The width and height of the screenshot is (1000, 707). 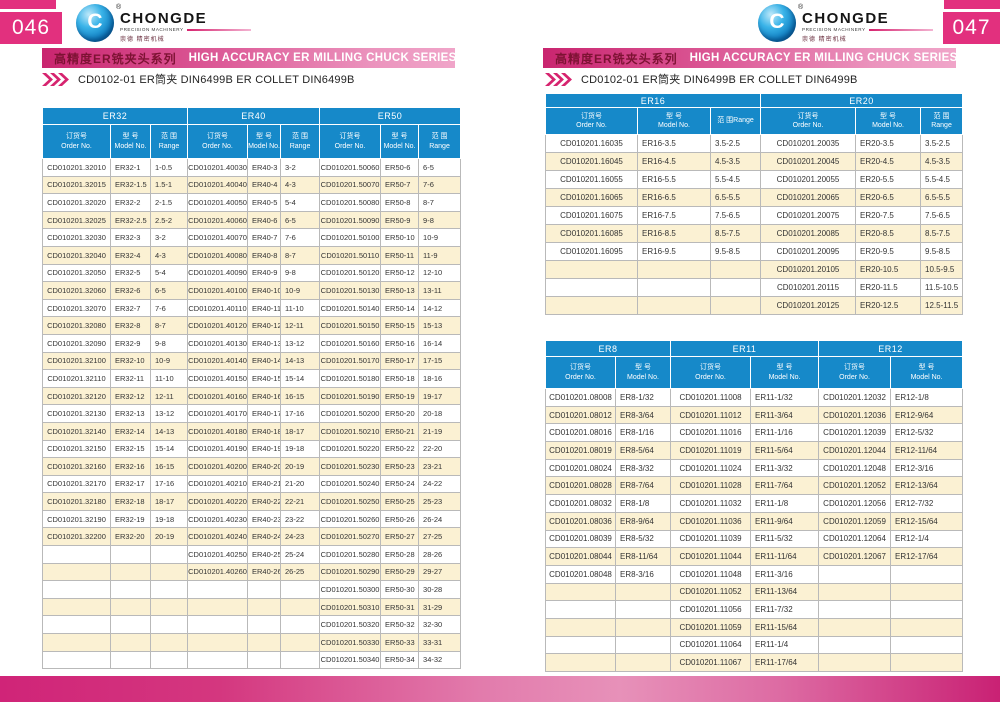 I want to click on model-no-cell: ER8-5/64, so click(x=643, y=450).